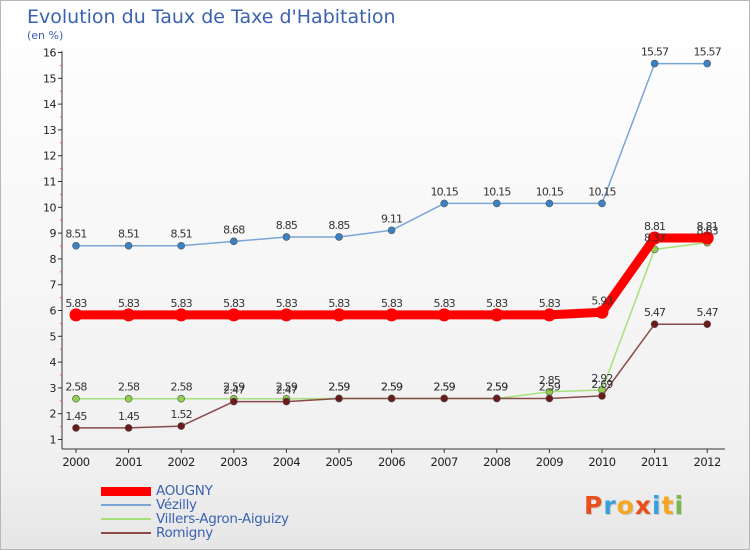 The image size is (750, 550). Describe the element at coordinates (221, 505) in the screenshot. I see `legend-item-vezilly: Vézilly` at that location.